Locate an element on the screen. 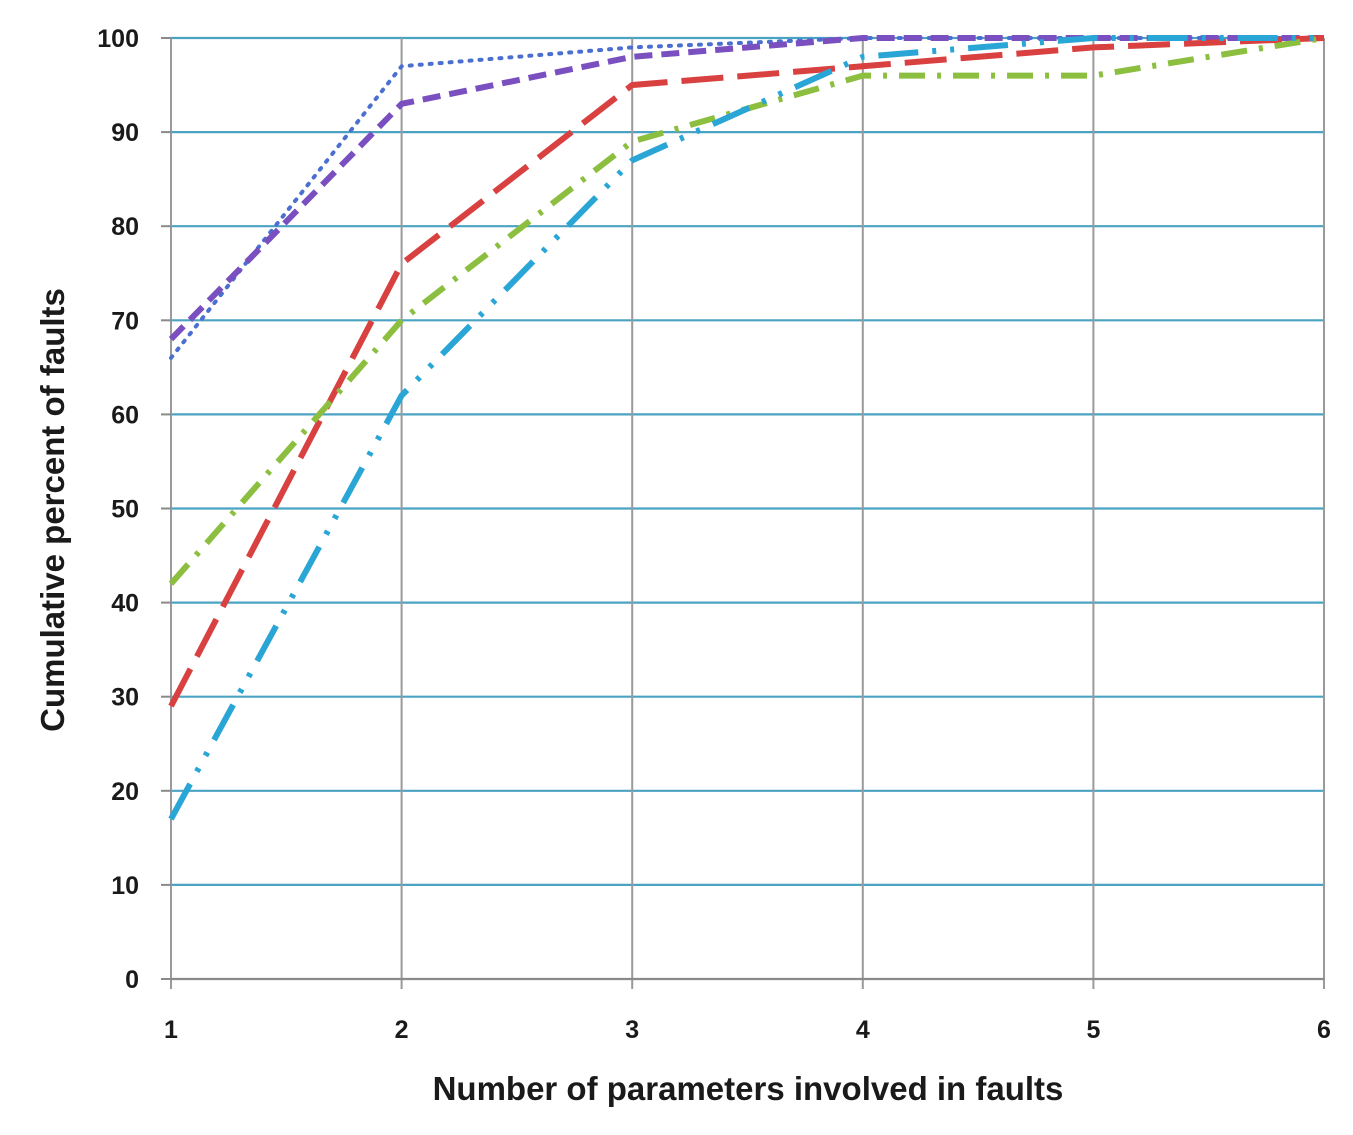  y-axis-title: Cumulative percent of faults is located at coordinates (52, 510).